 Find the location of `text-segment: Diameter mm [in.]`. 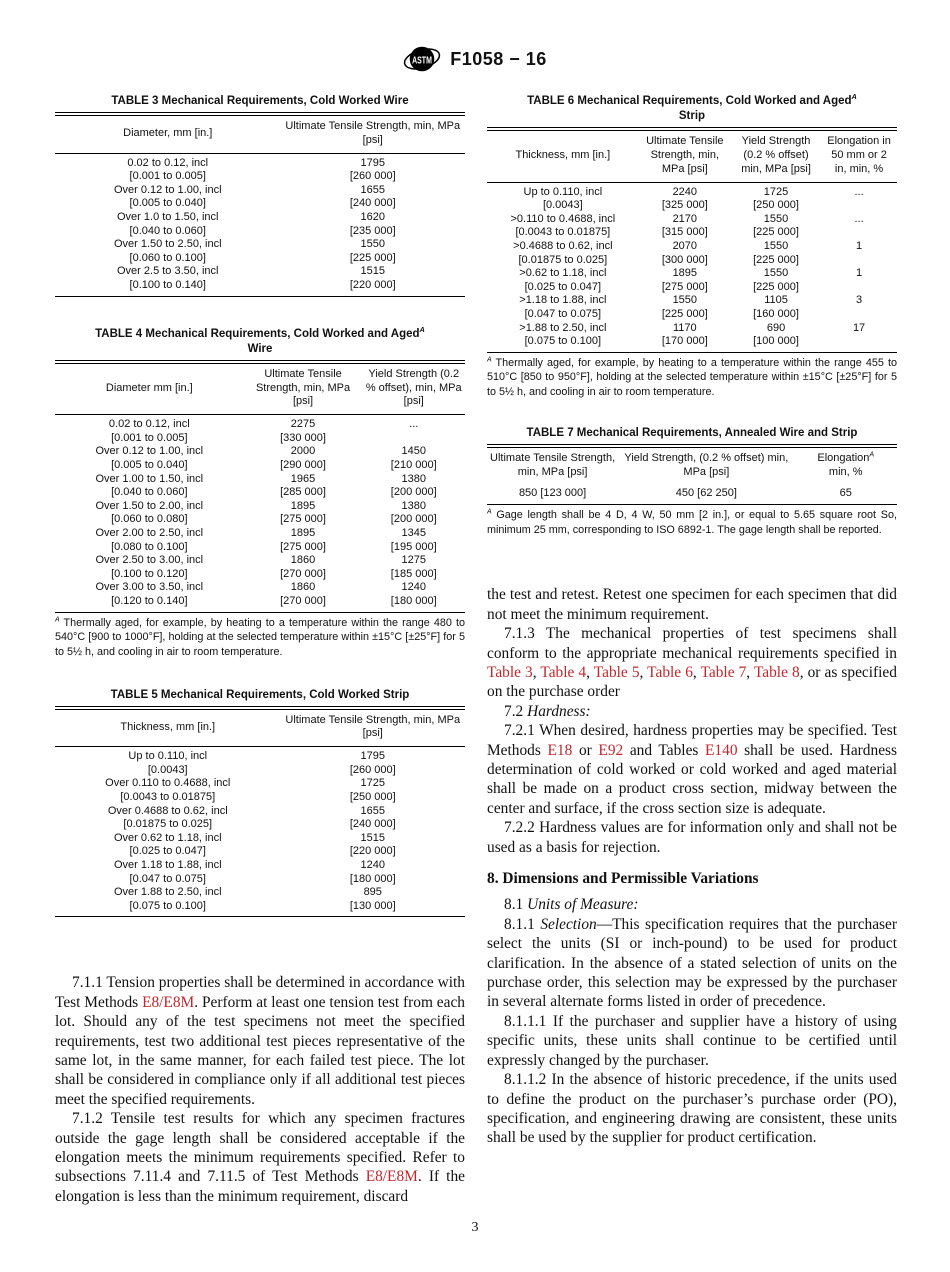

text-segment: Diameter mm [in.] is located at coordinates (149, 387).